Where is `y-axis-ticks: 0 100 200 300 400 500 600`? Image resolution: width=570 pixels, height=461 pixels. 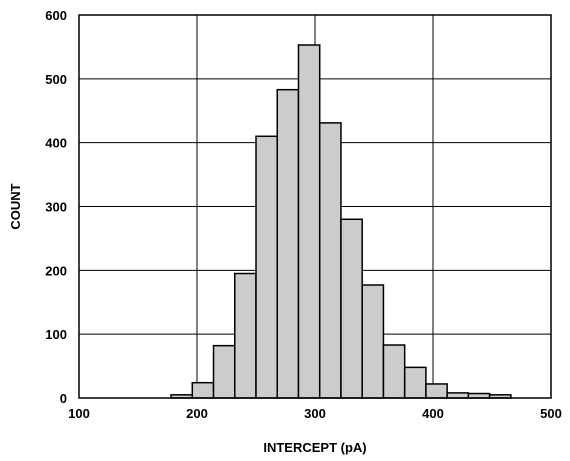 y-axis-ticks: 0 100 200 300 400 500 600 is located at coordinates (56, 207).